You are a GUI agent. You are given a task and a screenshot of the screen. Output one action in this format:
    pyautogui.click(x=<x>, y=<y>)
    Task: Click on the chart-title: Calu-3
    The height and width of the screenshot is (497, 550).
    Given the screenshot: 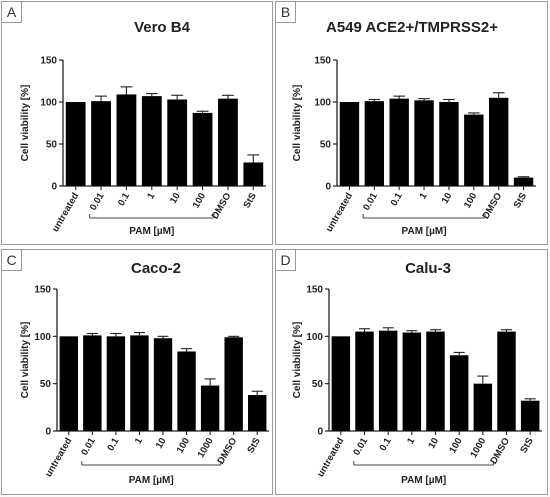 What is the action you would take?
    pyautogui.click(x=428, y=268)
    